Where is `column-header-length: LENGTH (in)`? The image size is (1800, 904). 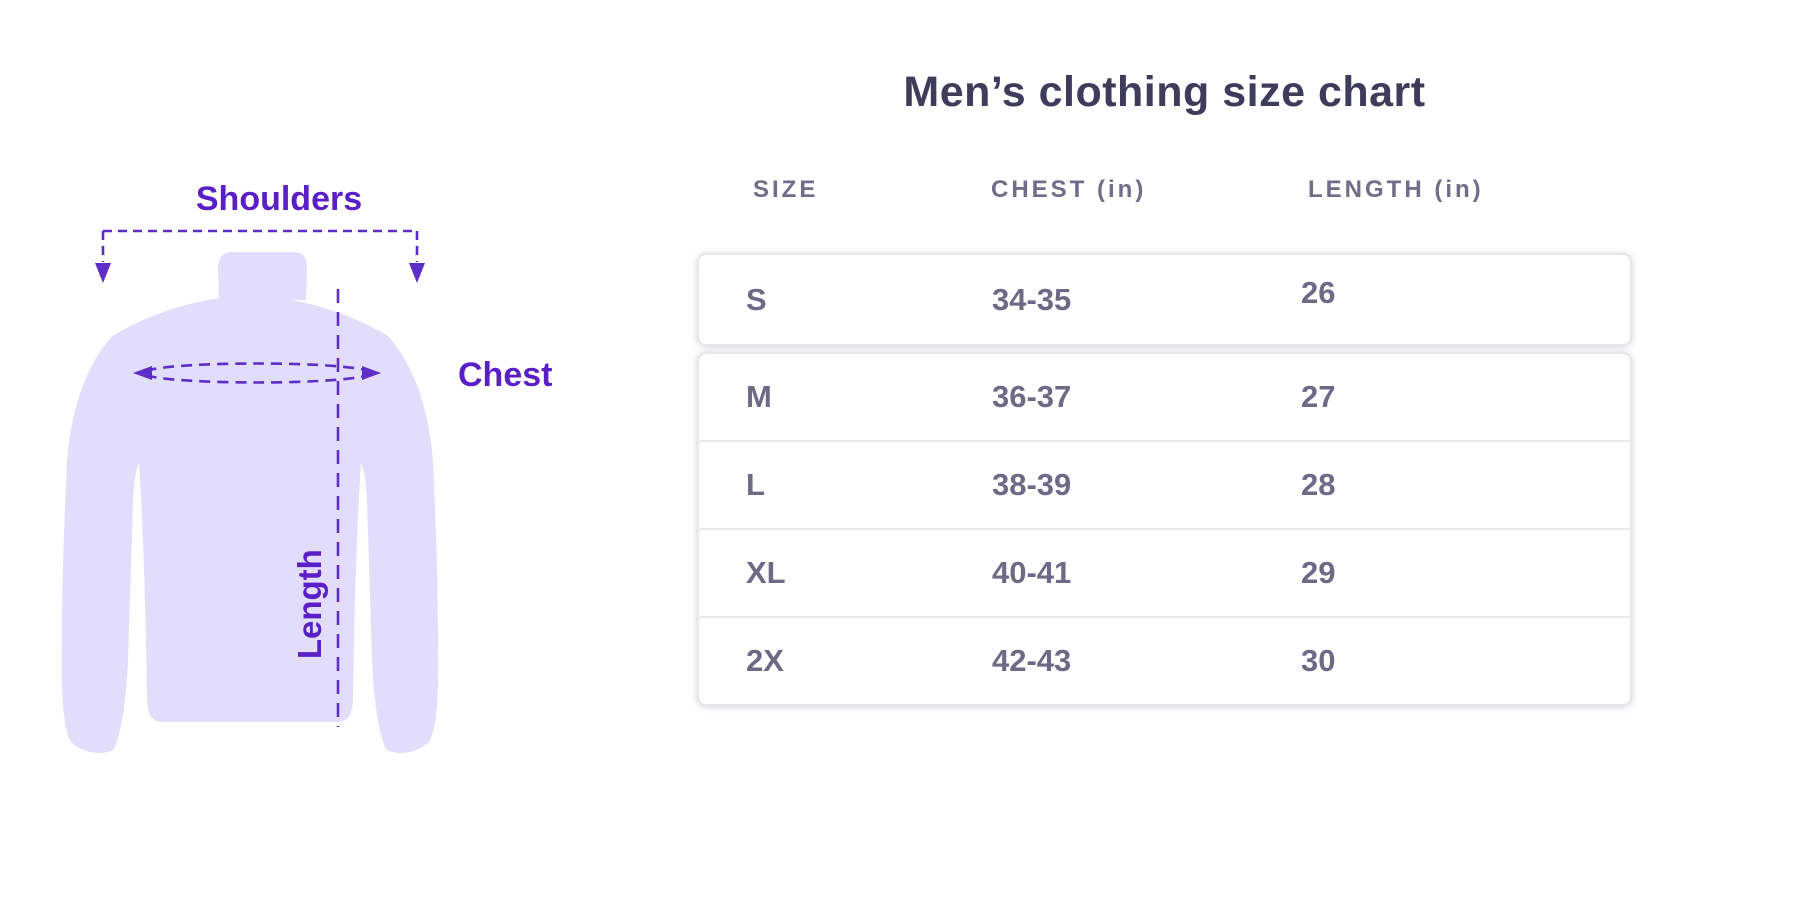 column-header-length: LENGTH (in) is located at coordinates (1396, 189).